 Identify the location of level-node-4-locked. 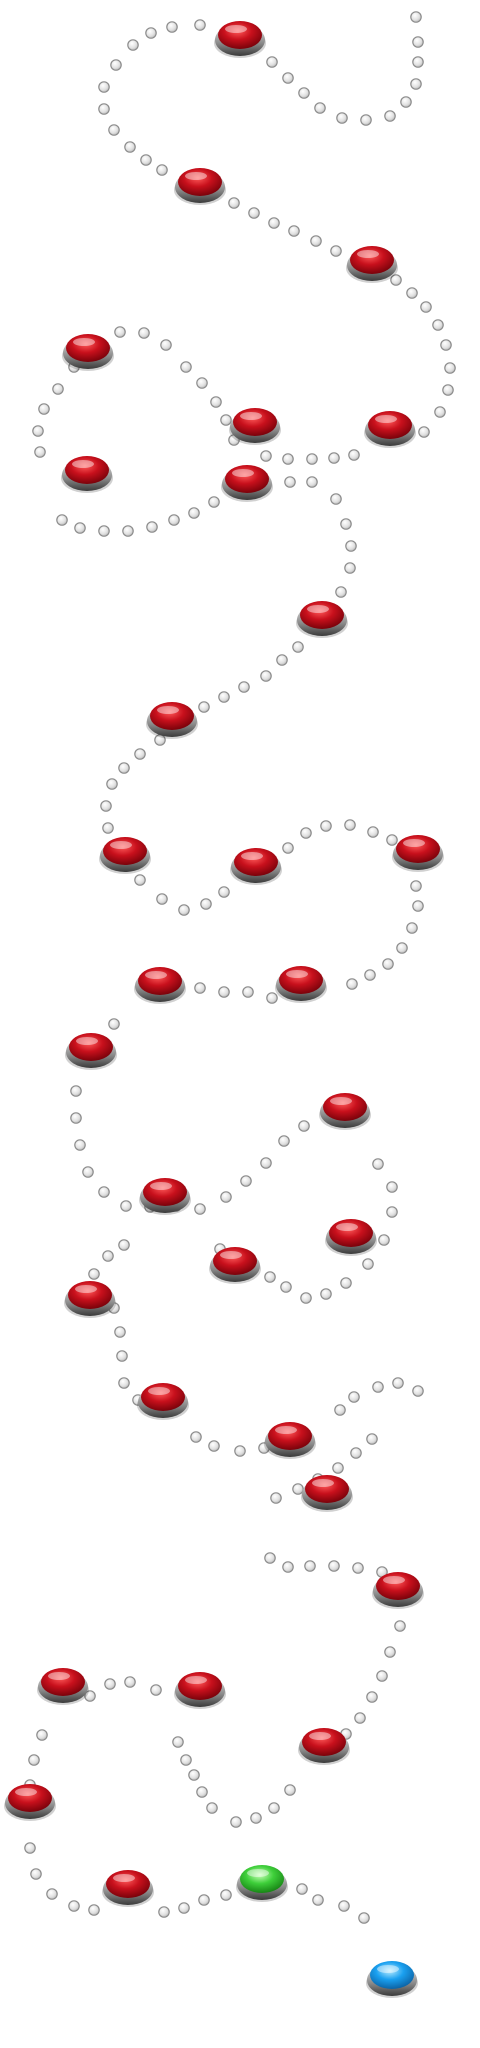
(30, 1802).